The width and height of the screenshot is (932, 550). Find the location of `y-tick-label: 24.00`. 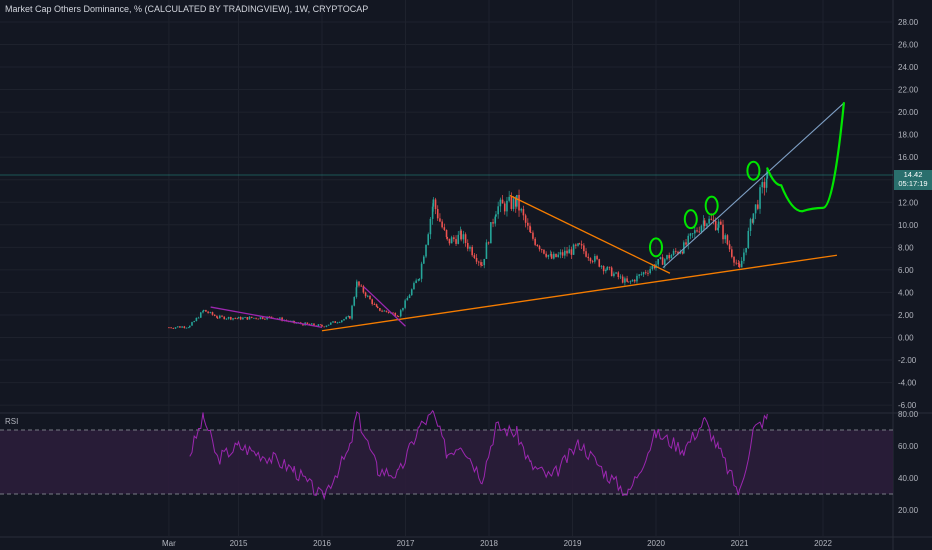

y-tick-label: 24.00 is located at coordinates (908, 67).